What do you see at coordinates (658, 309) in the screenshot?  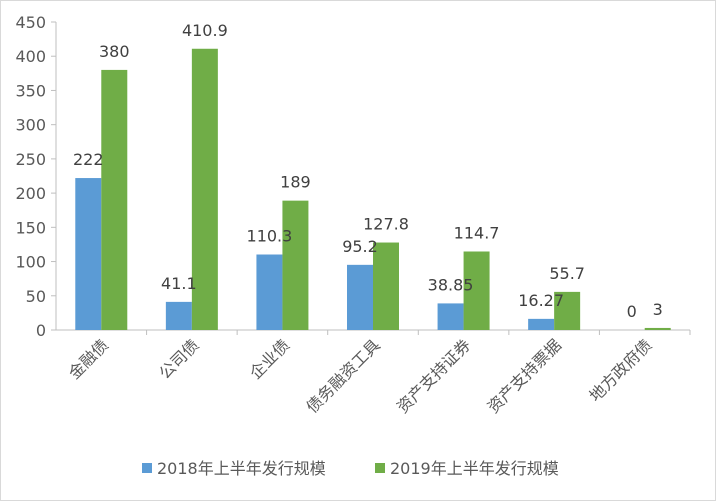 I see `data-label: 3` at bounding box center [658, 309].